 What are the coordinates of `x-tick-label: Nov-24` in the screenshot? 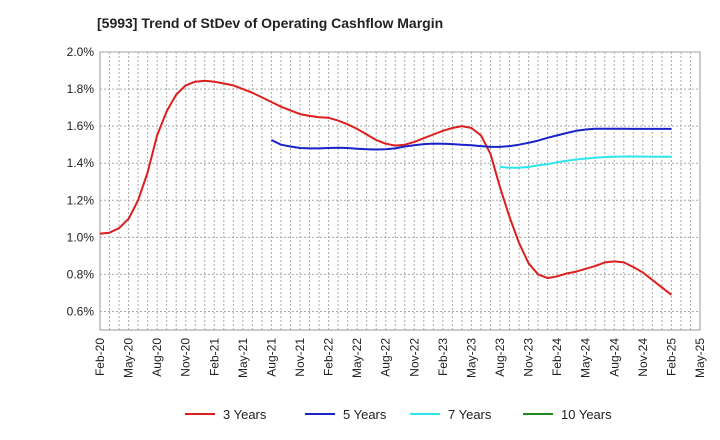 It's located at (643, 357).